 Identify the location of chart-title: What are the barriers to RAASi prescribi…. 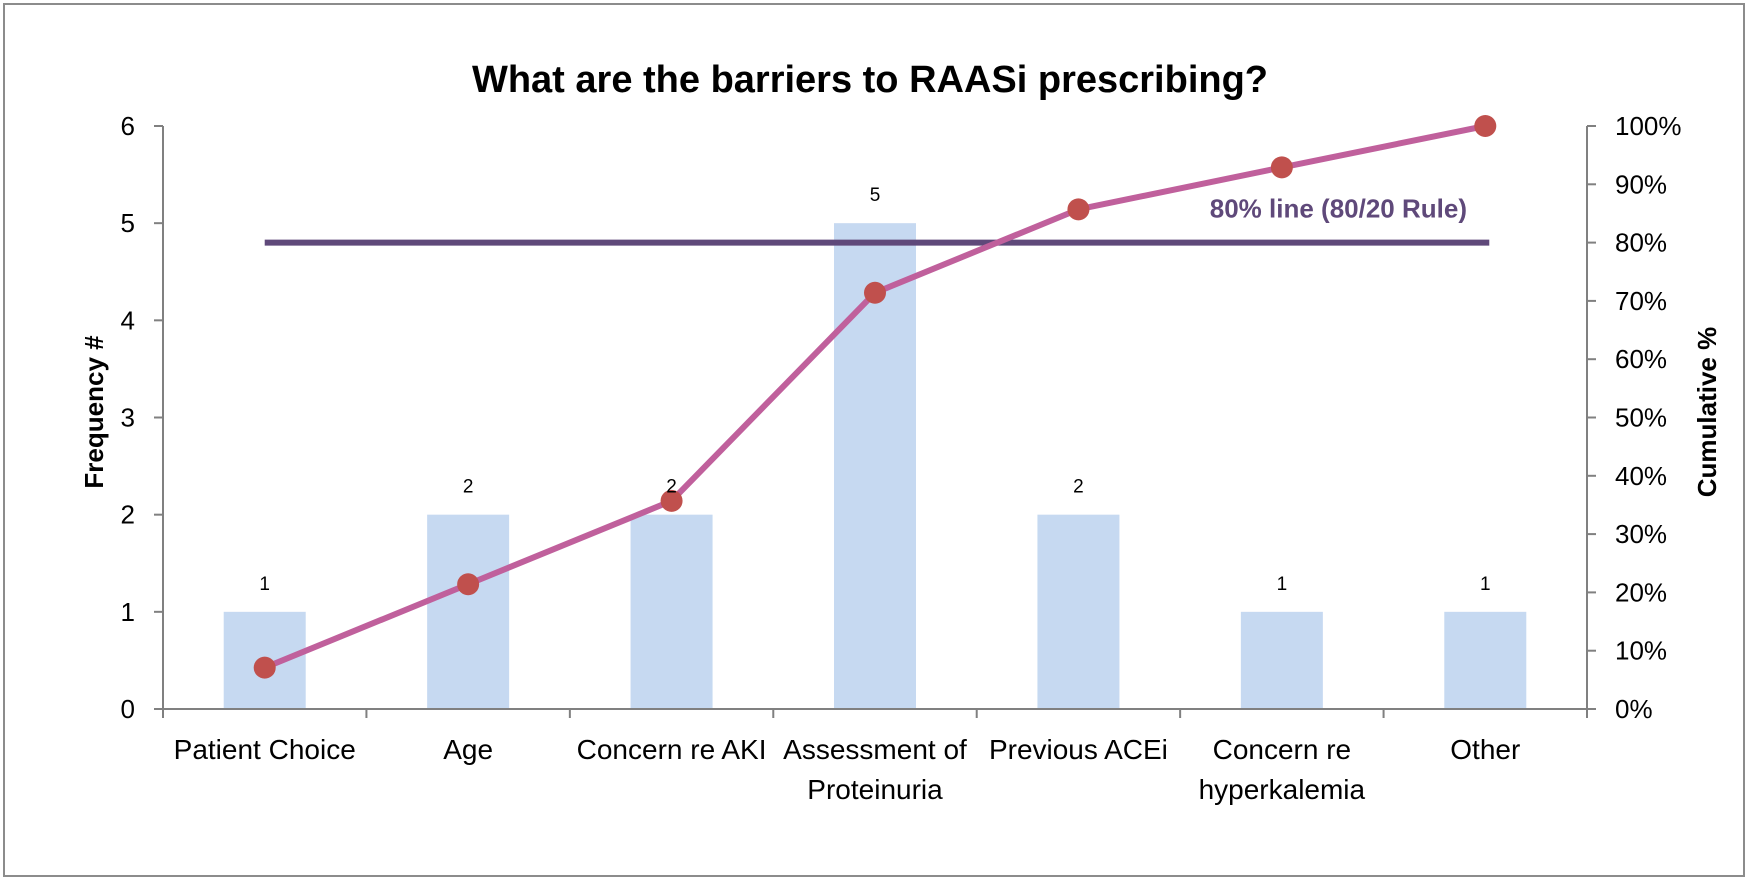
(870, 80).